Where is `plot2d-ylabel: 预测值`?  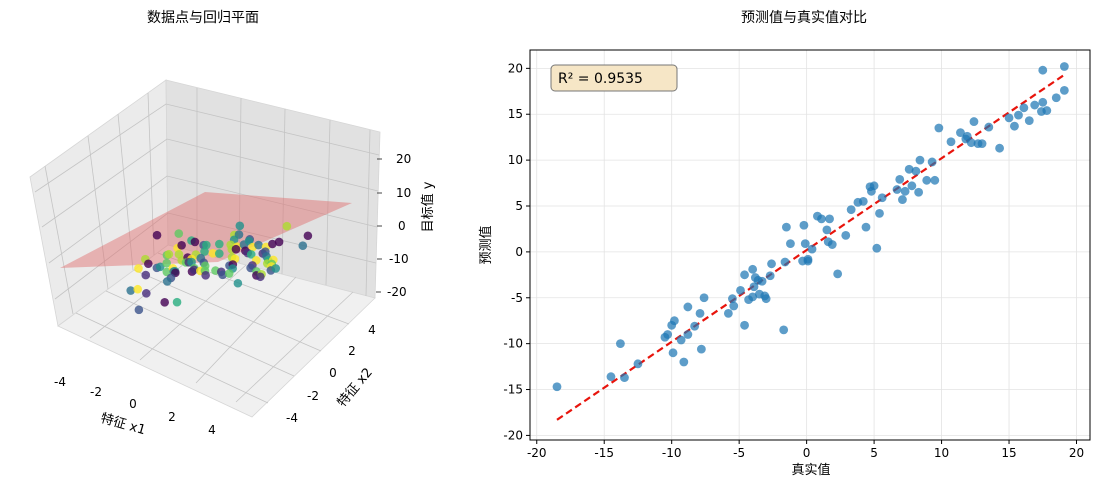
plot2d-ylabel: 预测值 is located at coordinates (486, 244).